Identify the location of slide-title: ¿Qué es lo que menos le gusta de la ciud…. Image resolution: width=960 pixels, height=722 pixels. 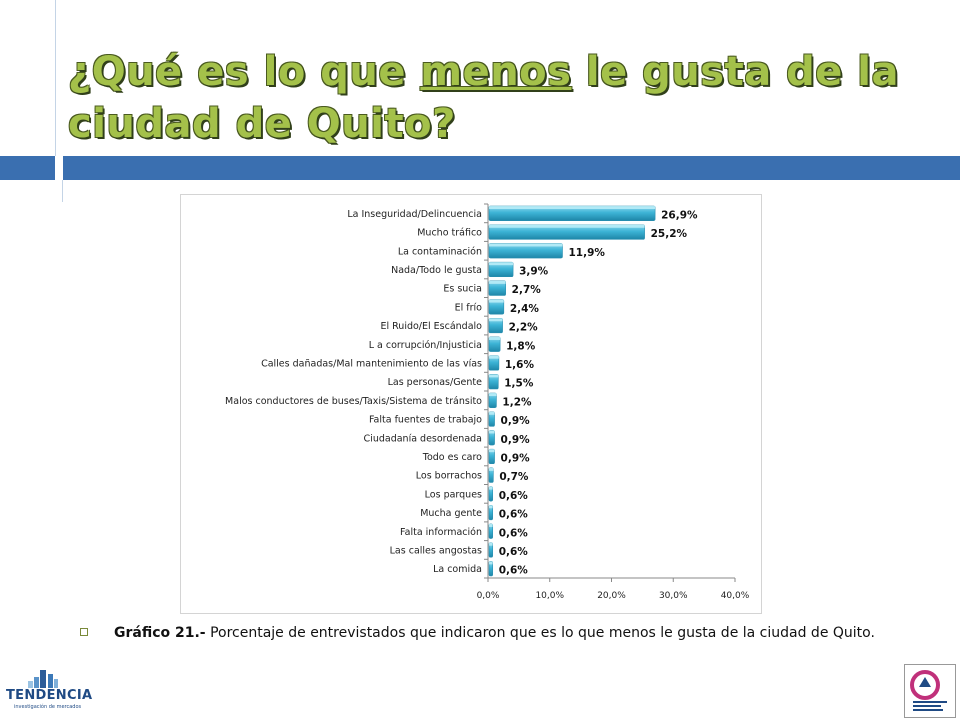
(508, 98).